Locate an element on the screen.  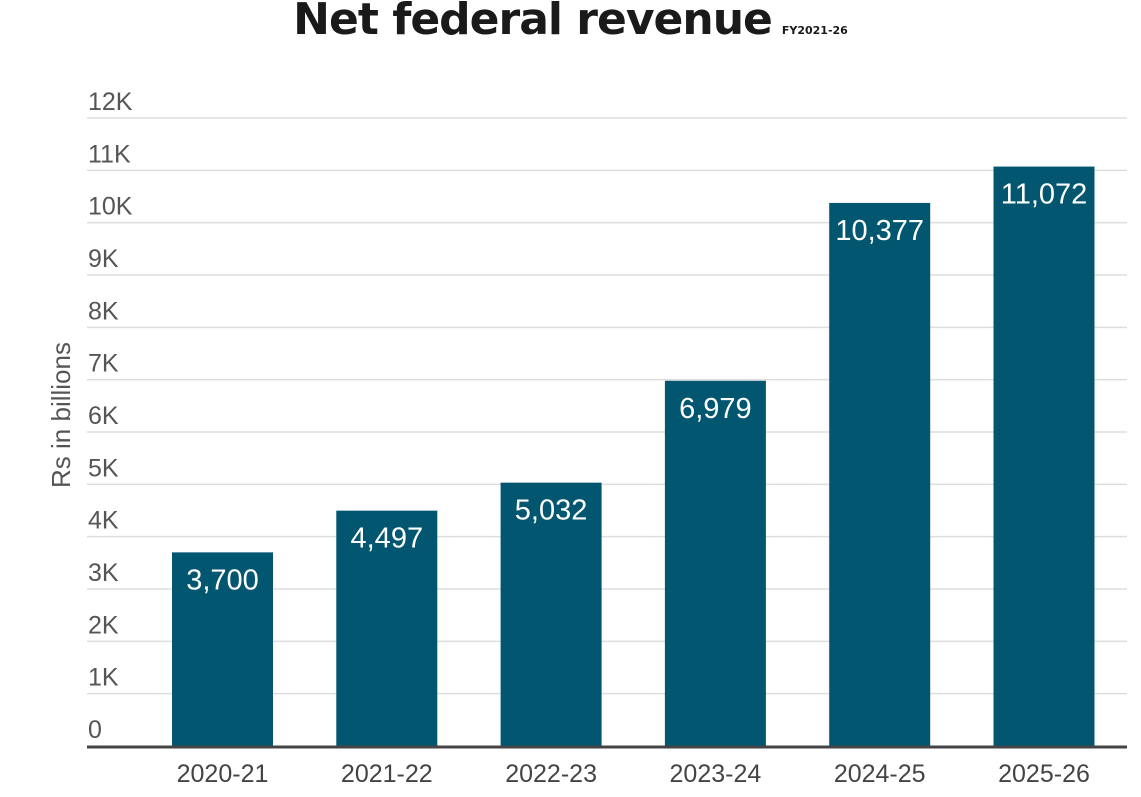
x-tick-label: 2023-24 is located at coordinates (716, 774).